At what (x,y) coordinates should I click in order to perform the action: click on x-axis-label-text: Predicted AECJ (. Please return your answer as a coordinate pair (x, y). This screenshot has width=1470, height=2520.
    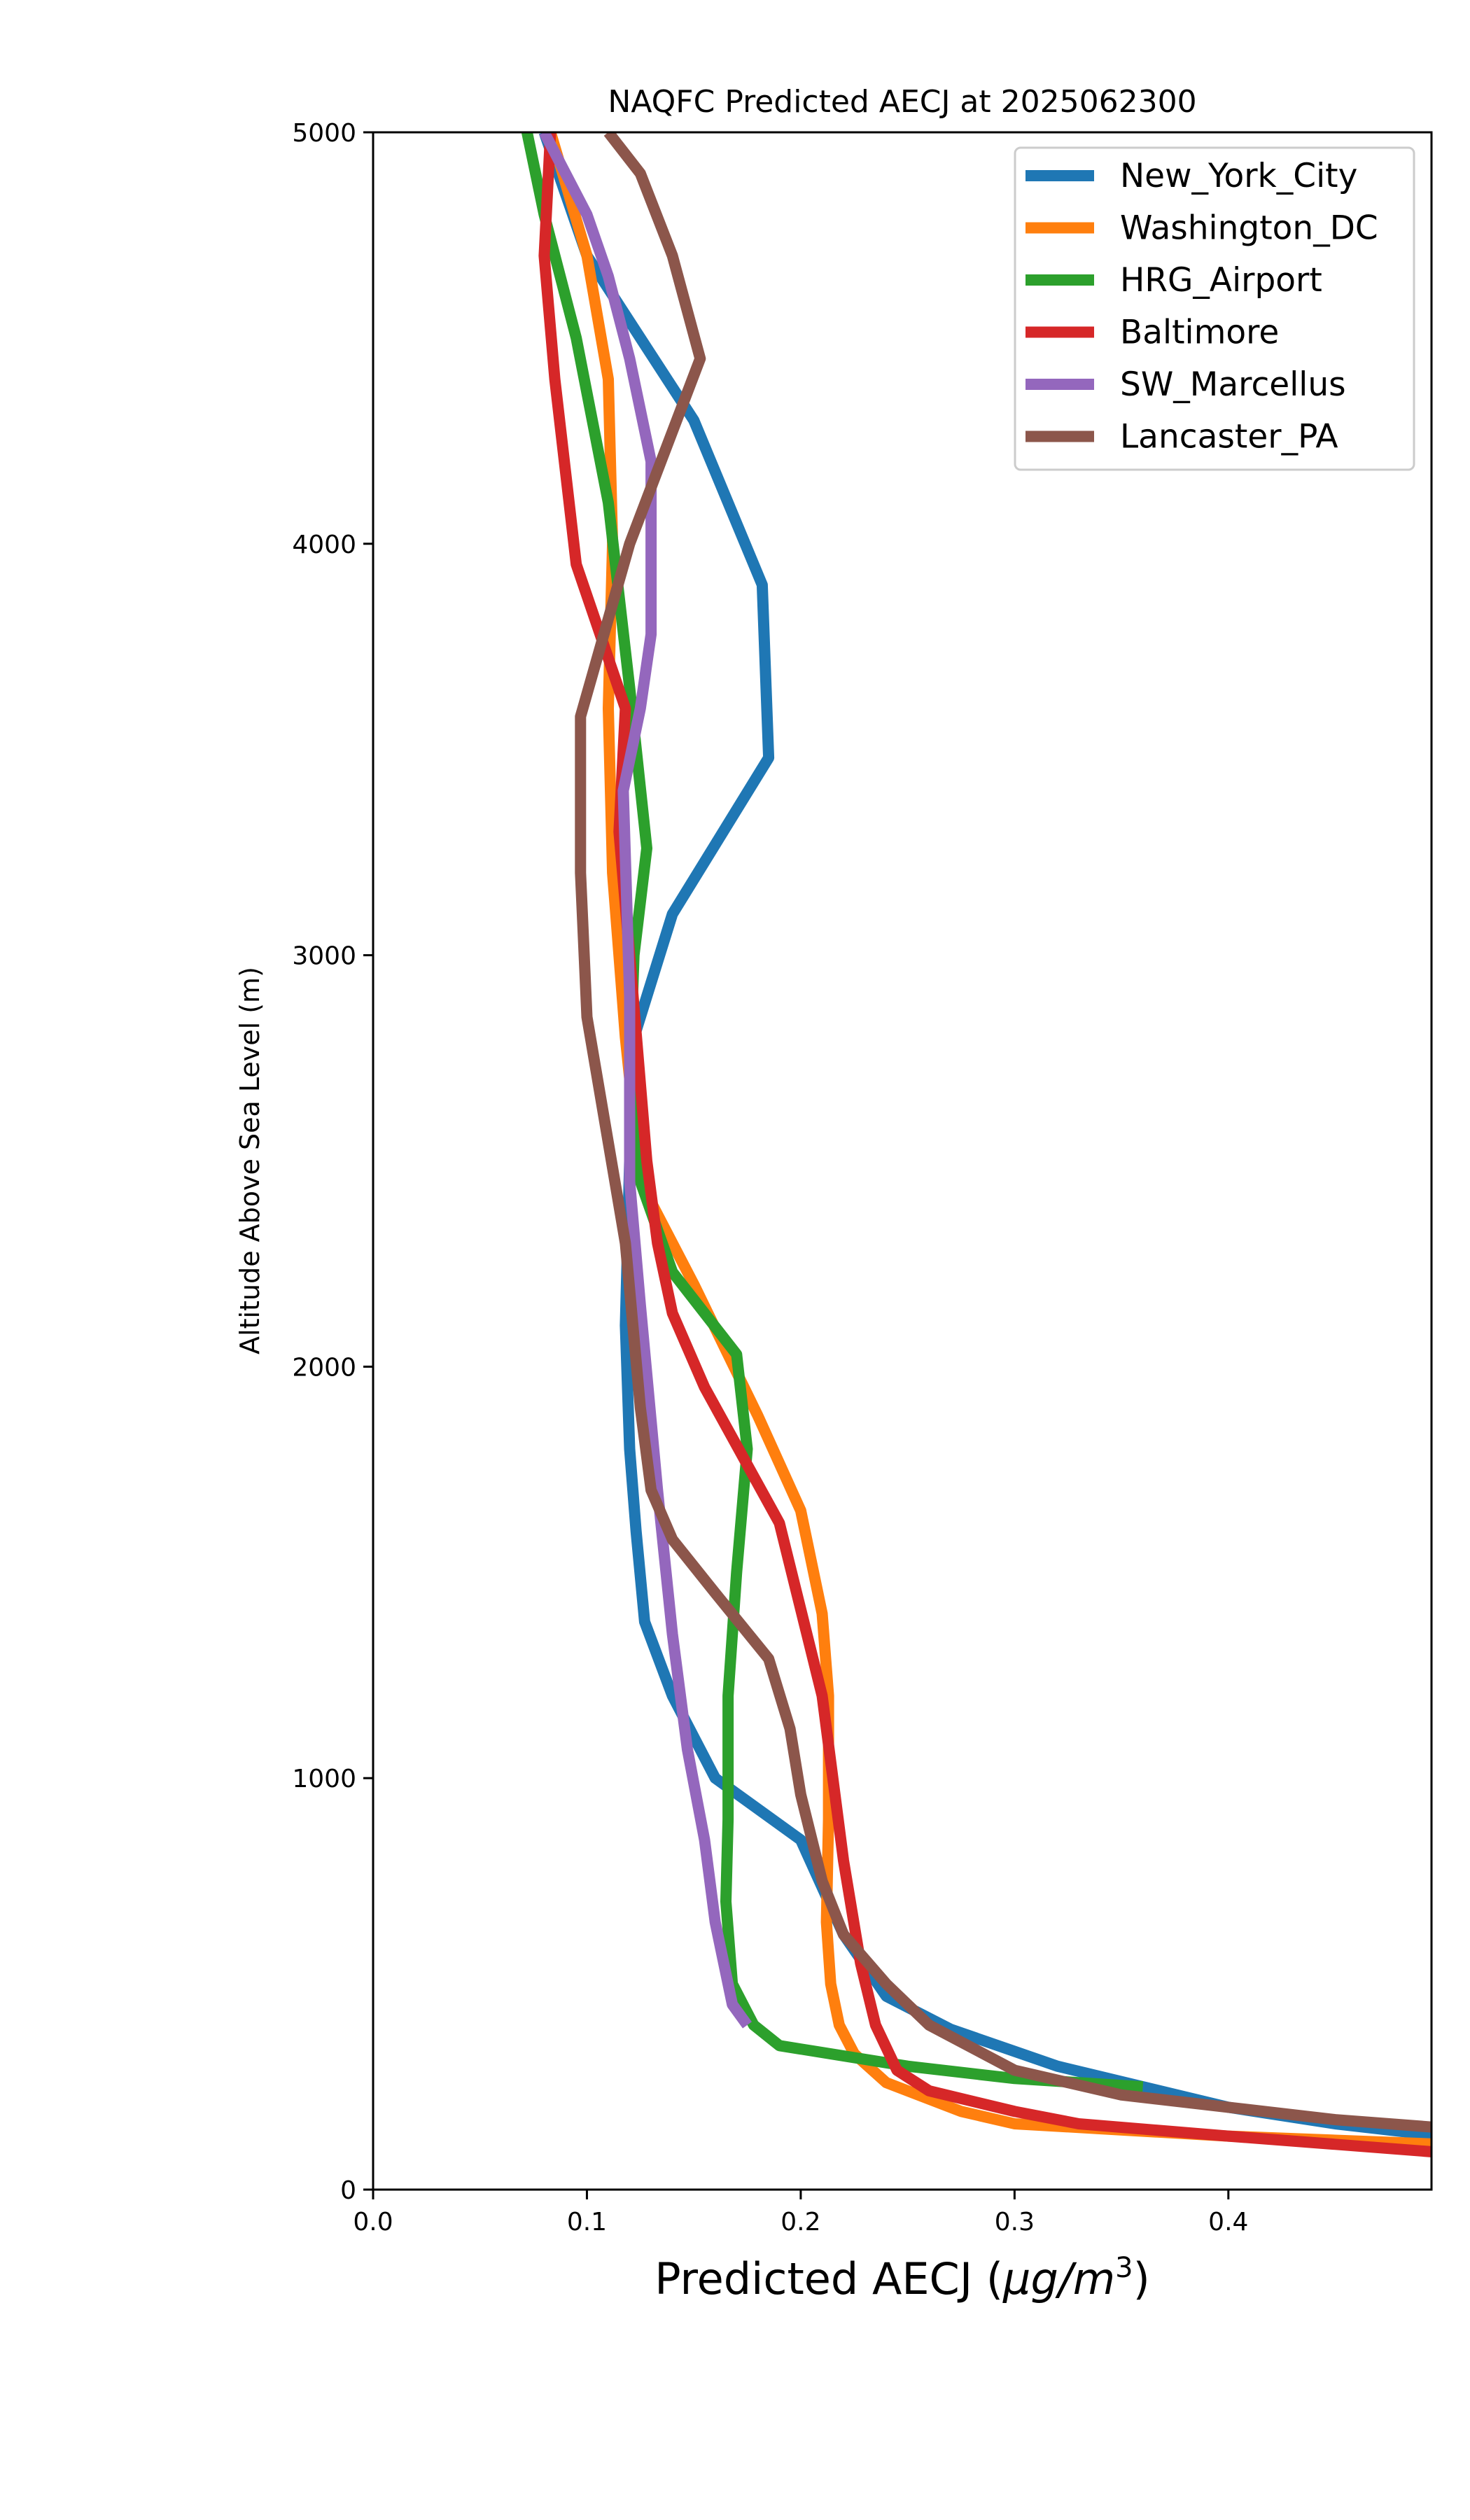
    Looking at the image, I should click on (828, 2278).